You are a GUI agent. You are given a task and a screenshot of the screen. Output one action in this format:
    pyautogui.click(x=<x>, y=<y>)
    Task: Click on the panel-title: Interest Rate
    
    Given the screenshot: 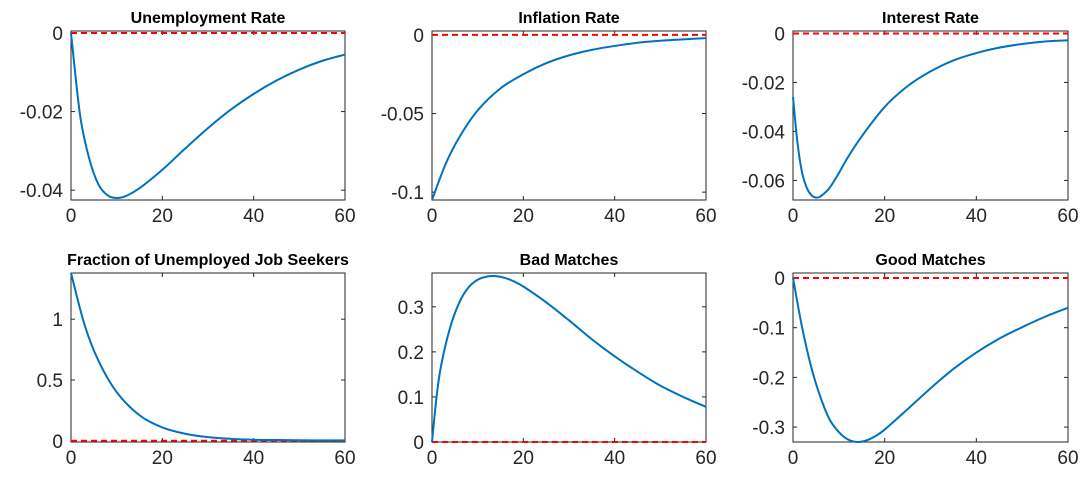 What is the action you would take?
    pyautogui.click(x=930, y=18)
    